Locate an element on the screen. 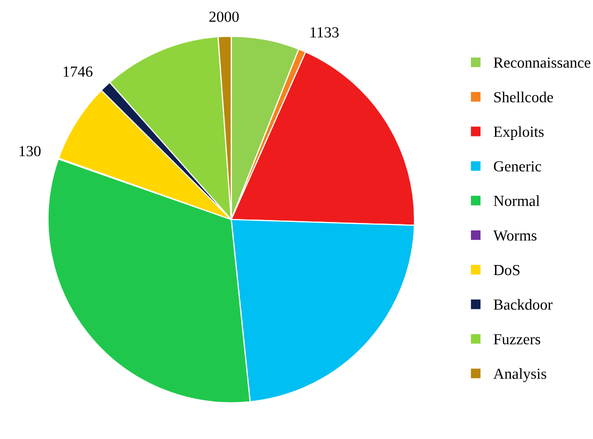 This screenshot has height=439, width=593. legend-label: Worms is located at coordinates (514, 235).